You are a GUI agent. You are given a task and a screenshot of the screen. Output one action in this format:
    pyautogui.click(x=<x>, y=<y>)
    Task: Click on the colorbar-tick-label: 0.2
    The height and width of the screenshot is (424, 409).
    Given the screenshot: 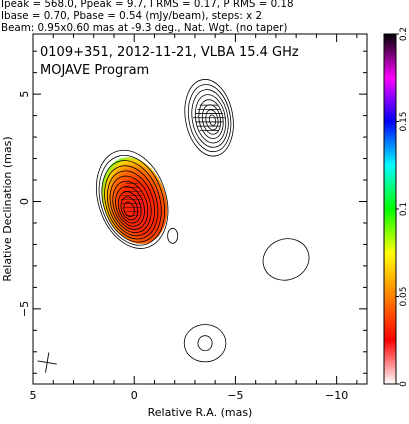 What is the action you would take?
    pyautogui.click(x=404, y=34)
    